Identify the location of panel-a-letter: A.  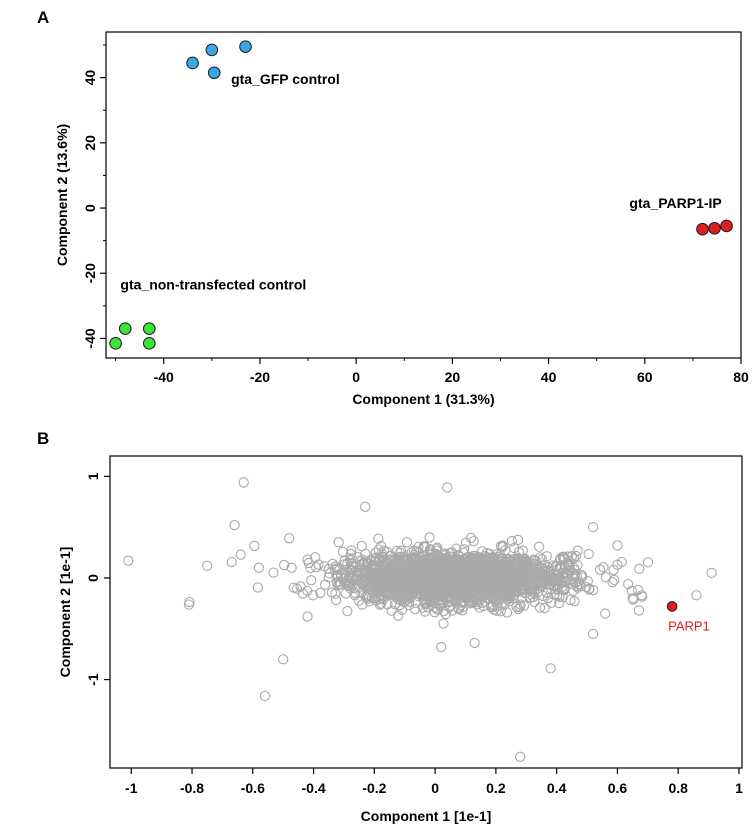
(43, 17).